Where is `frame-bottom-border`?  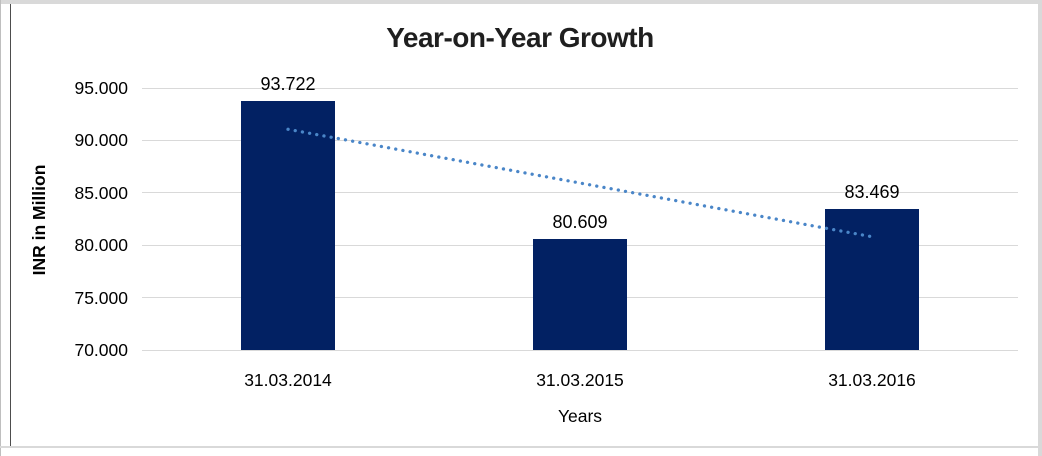
frame-bottom-border is located at coordinates (521, 447).